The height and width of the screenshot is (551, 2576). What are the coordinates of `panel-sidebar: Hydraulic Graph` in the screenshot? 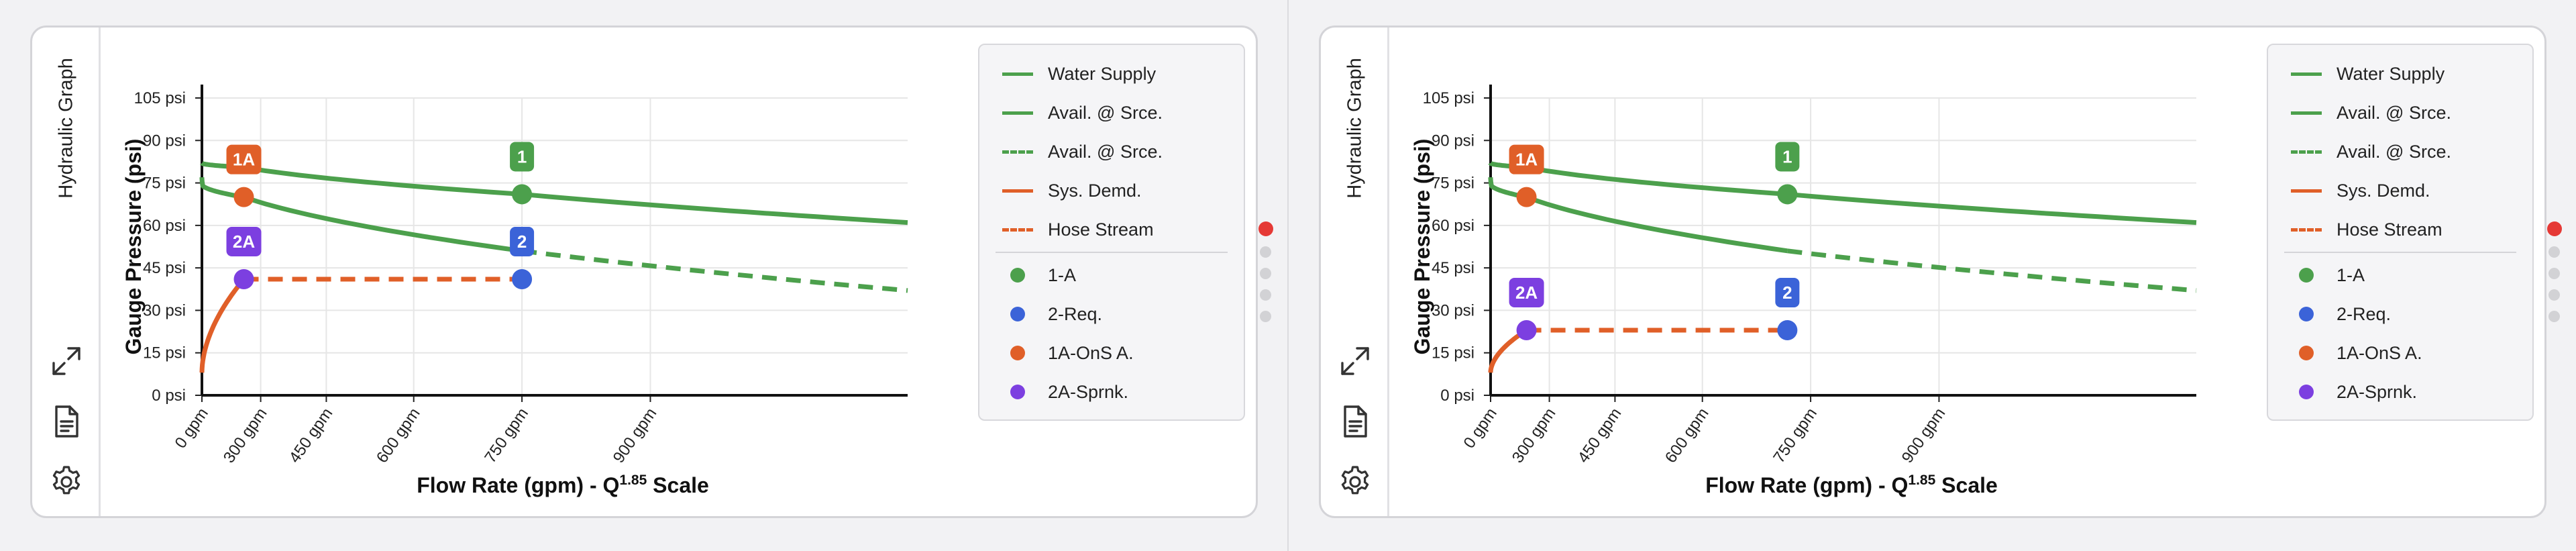 It's located at (66, 272).